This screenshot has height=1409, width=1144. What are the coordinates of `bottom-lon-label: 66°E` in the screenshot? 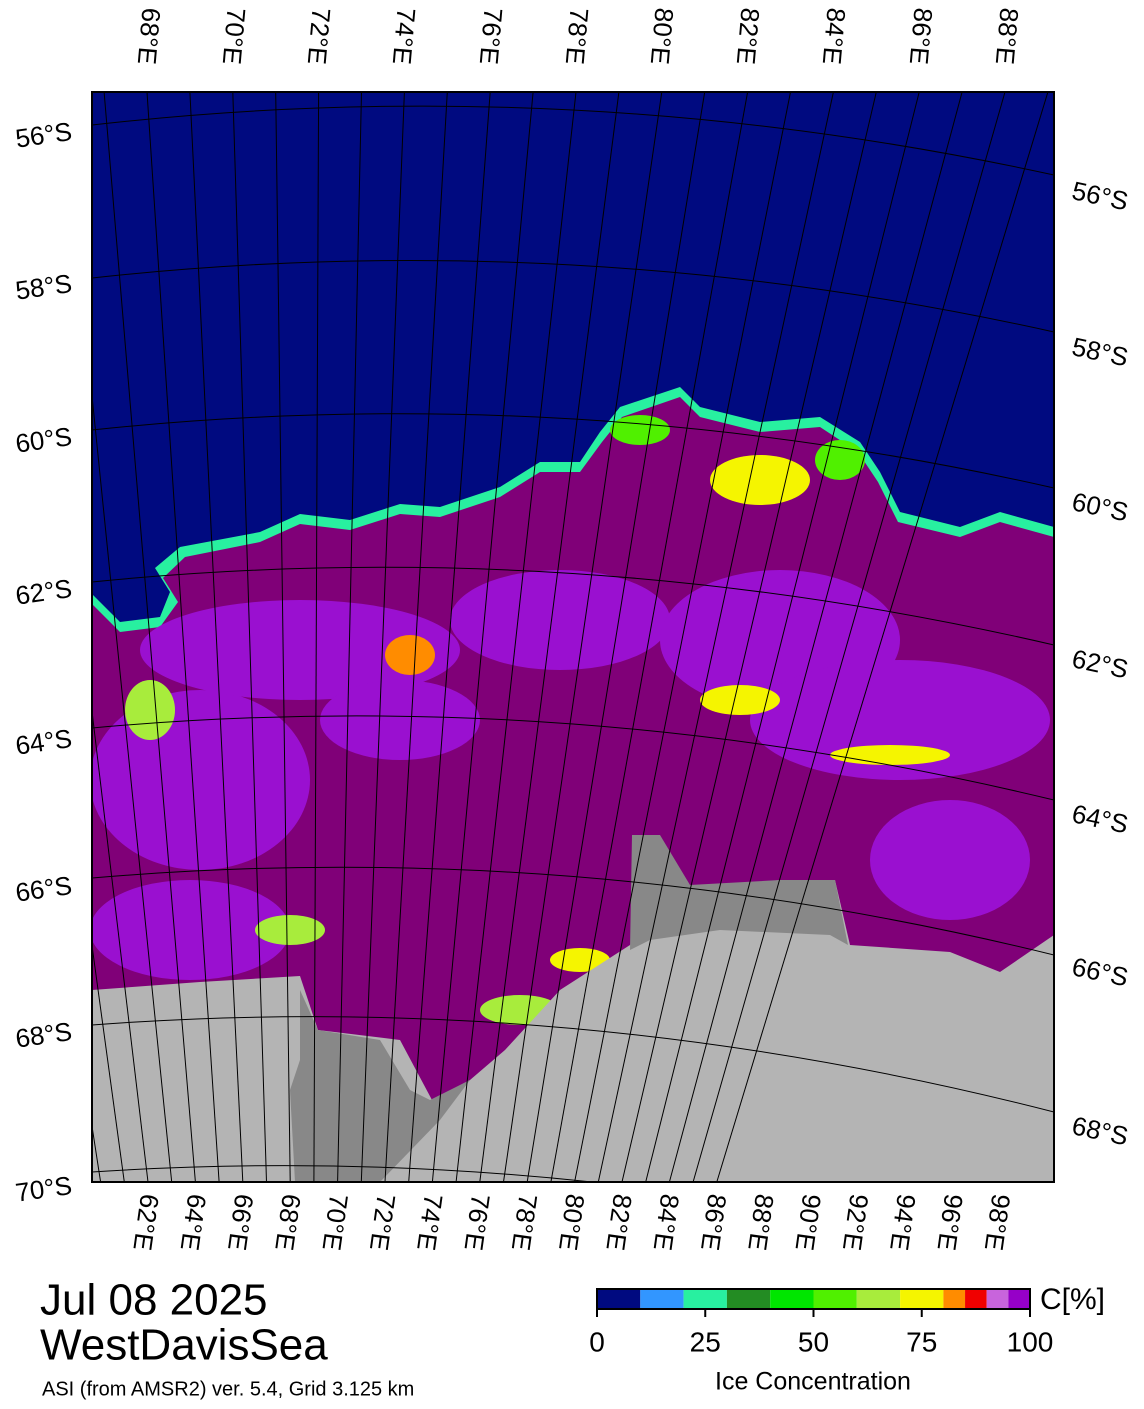 It's located at (241, 1222).